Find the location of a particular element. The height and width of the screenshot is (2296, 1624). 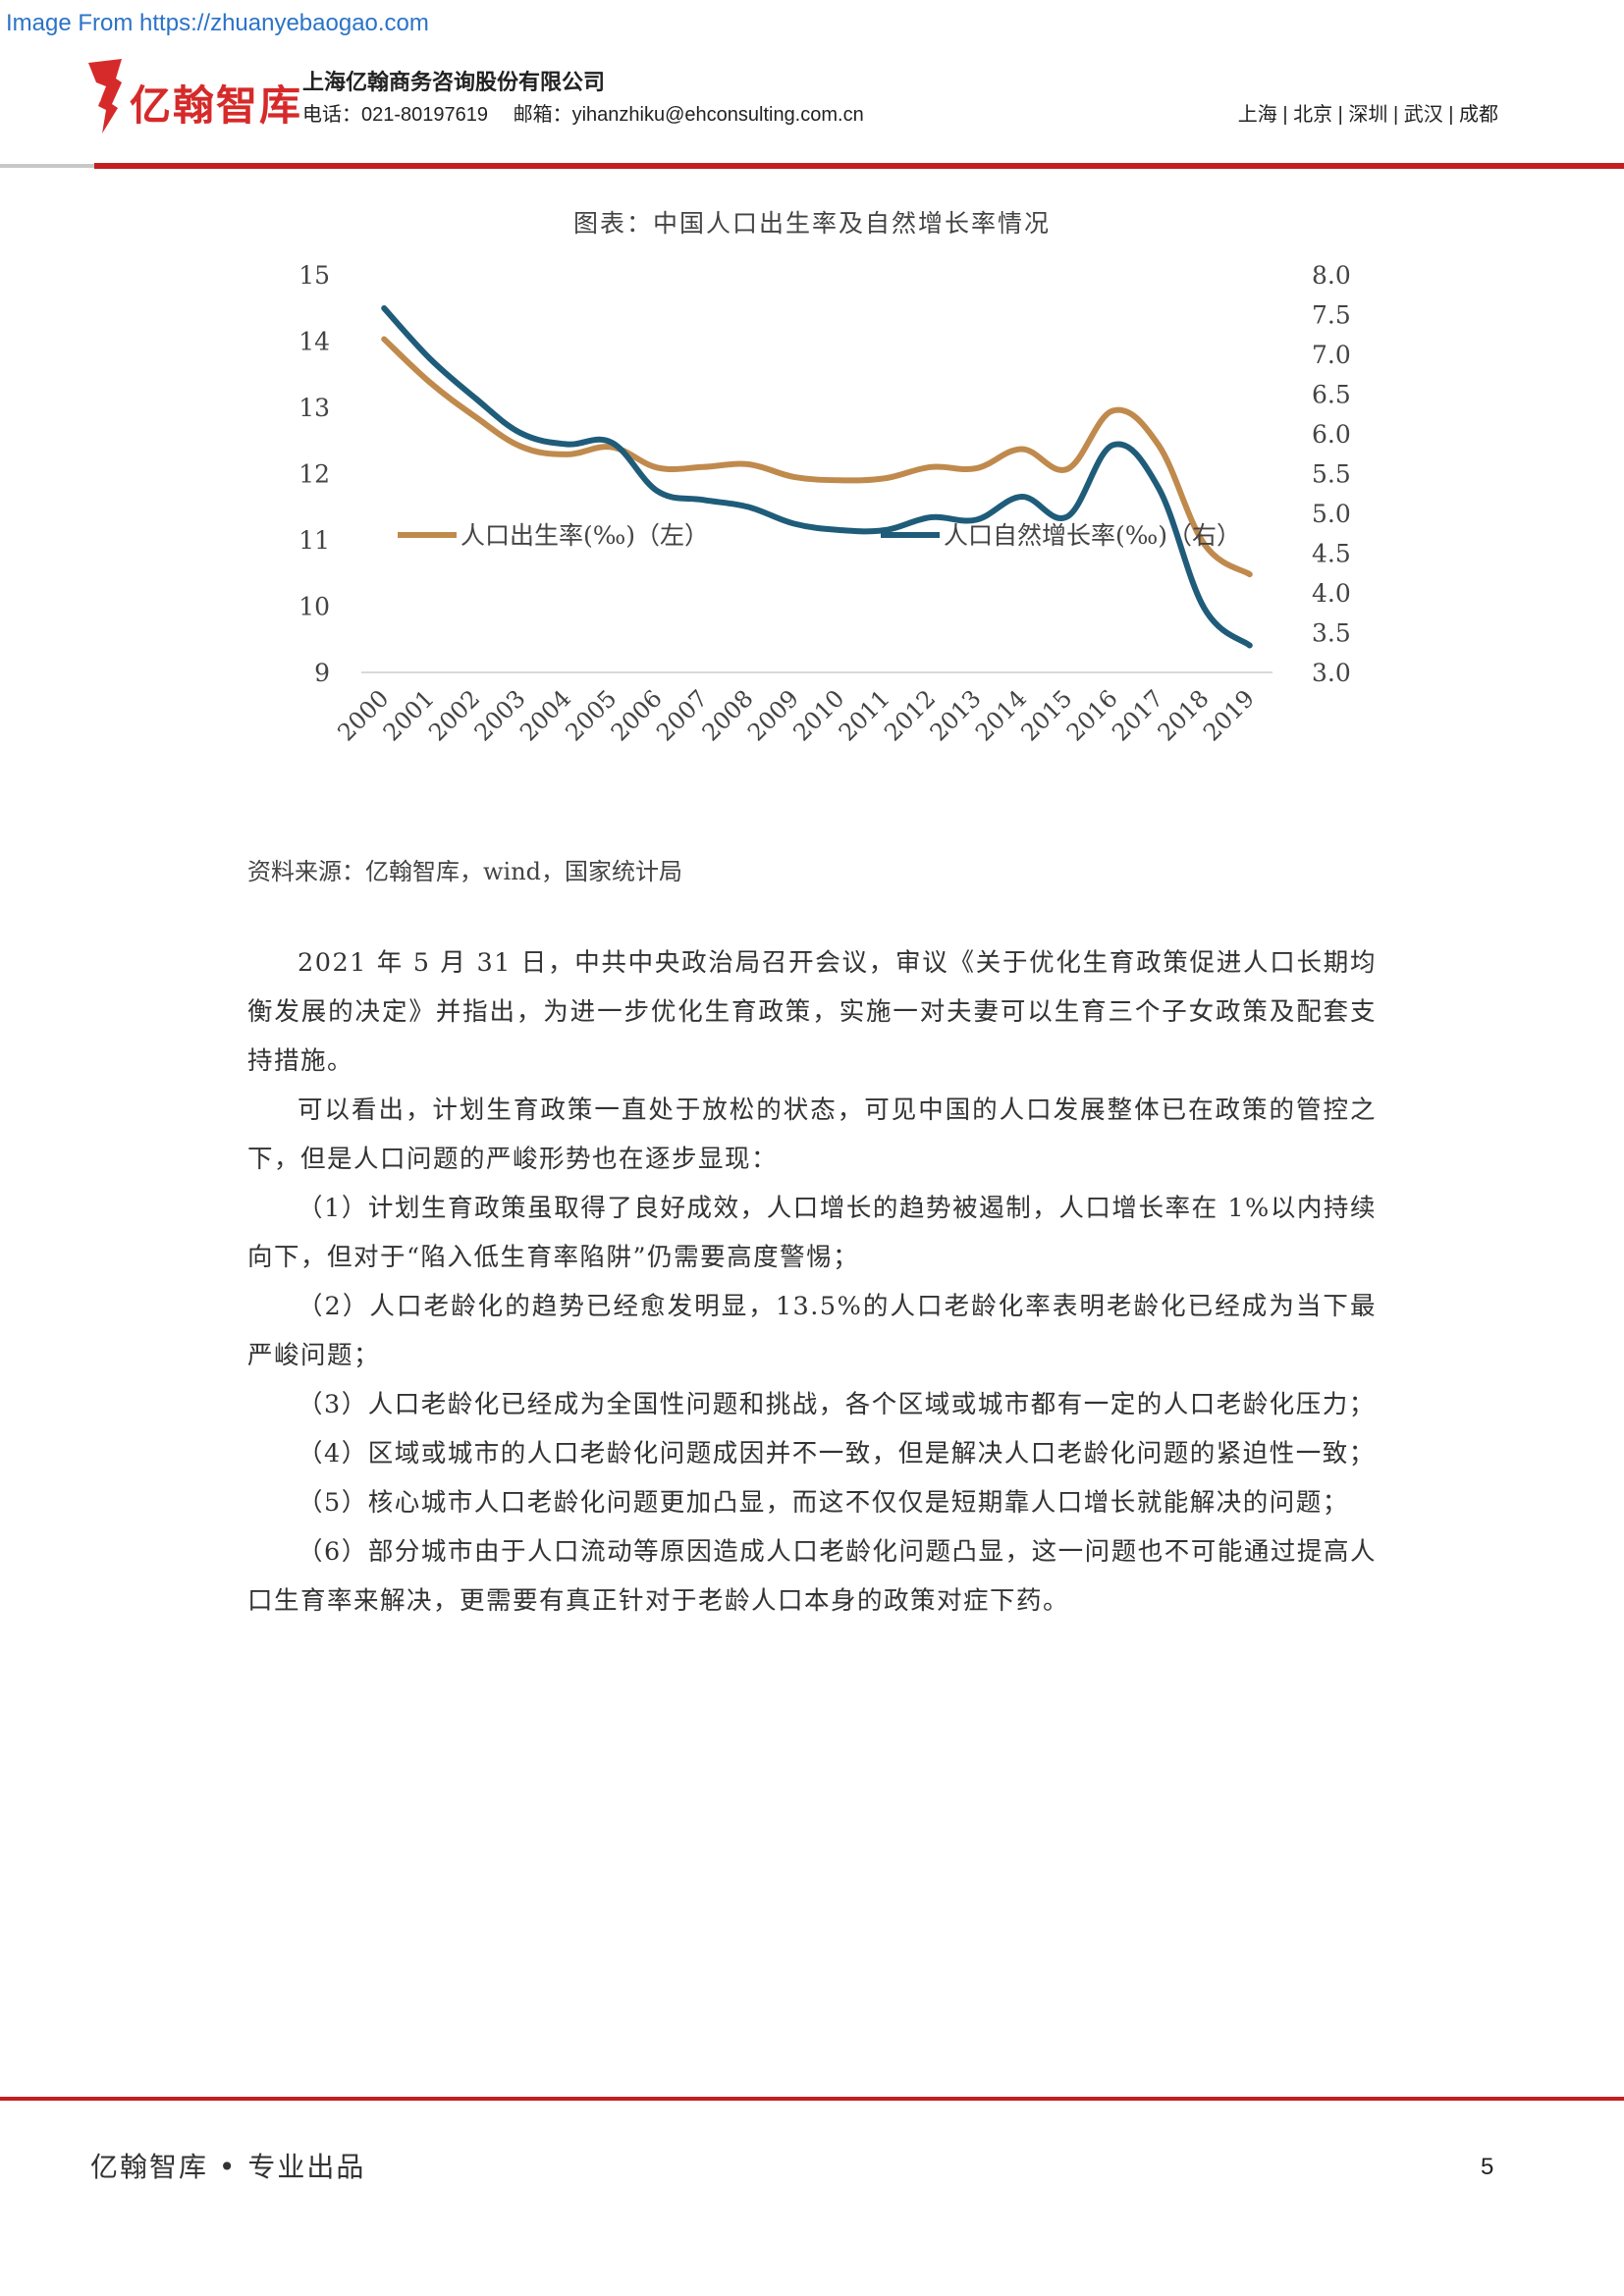

x-axis-tick-label: 2013 is located at coordinates (956, 715).